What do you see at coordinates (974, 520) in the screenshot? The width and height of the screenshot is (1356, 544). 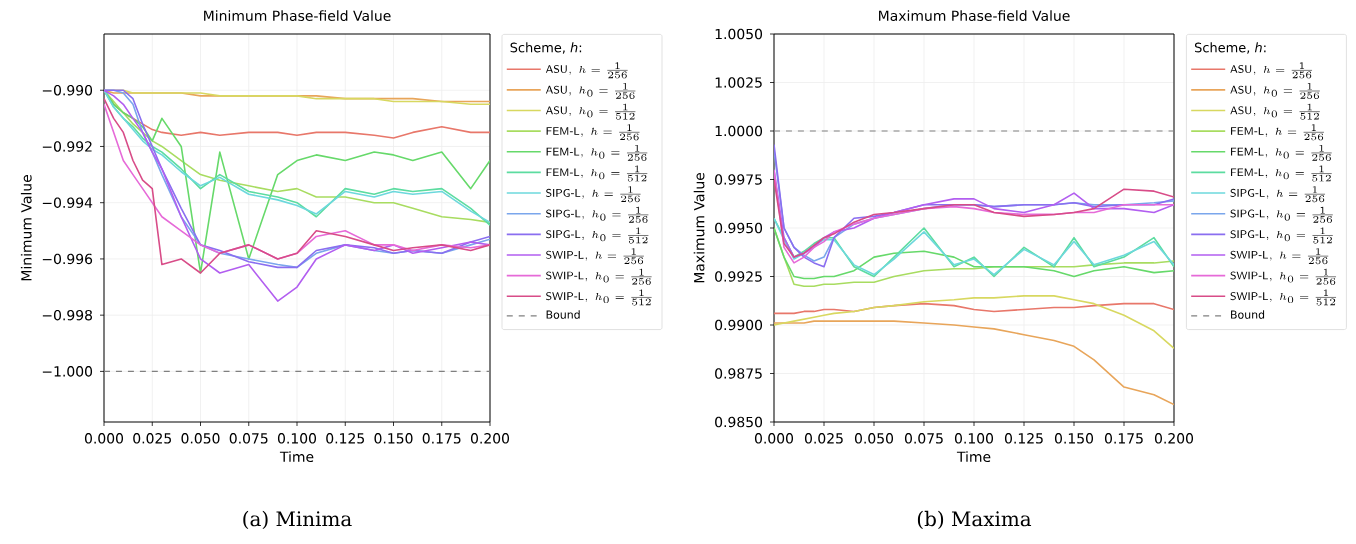 I see `text: (b) Maxima` at bounding box center [974, 520].